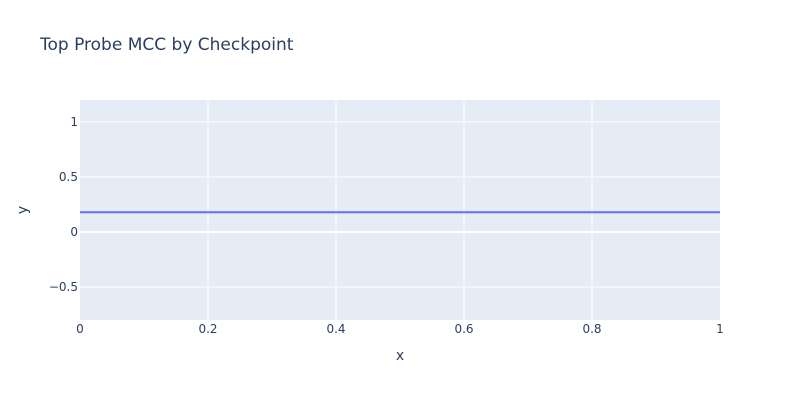  I want to click on y-axis-ticks: −0.5 0 0.5 1, so click(63, 204).